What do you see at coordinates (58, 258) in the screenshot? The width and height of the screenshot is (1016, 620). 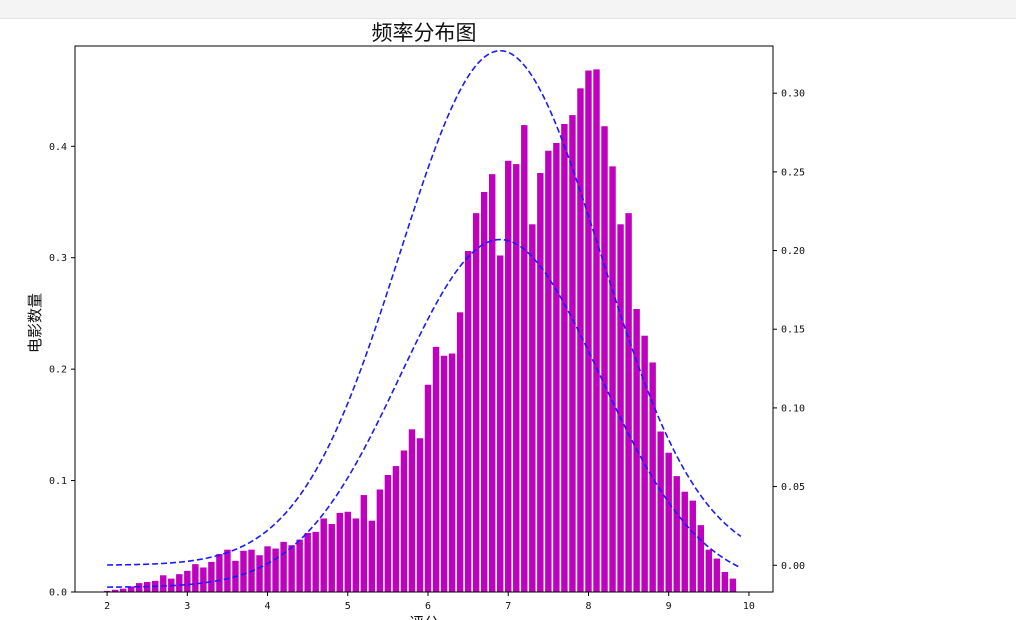 I see `y-tick-label: 0.3` at bounding box center [58, 258].